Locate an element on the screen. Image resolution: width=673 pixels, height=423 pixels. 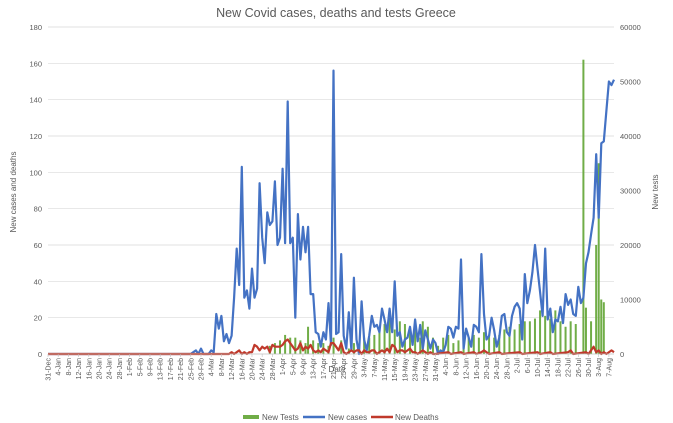
x-tick-label: 19-May is located at coordinates (405, 370).